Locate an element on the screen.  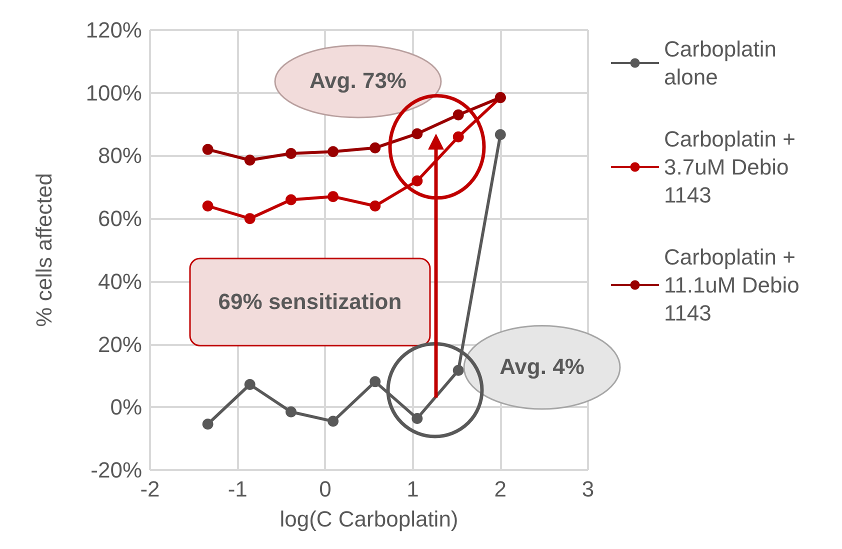
y-tick-label: 20% is located at coordinates (120, 344).